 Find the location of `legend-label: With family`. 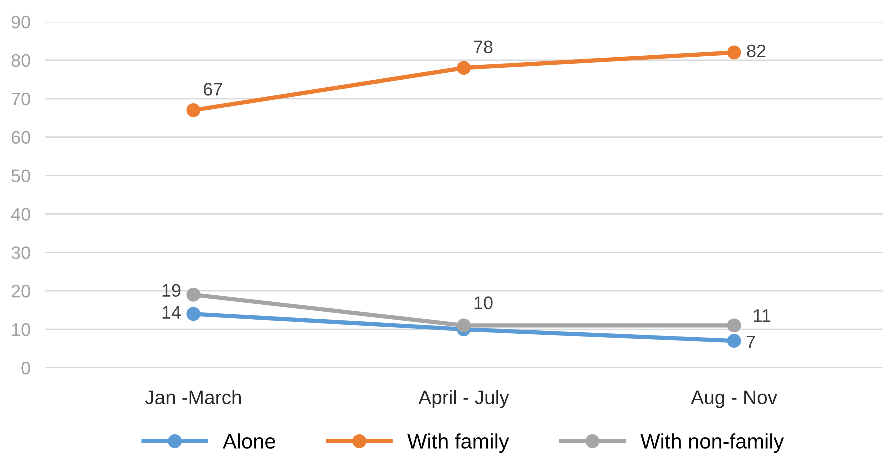

legend-label: With family is located at coordinates (459, 444).